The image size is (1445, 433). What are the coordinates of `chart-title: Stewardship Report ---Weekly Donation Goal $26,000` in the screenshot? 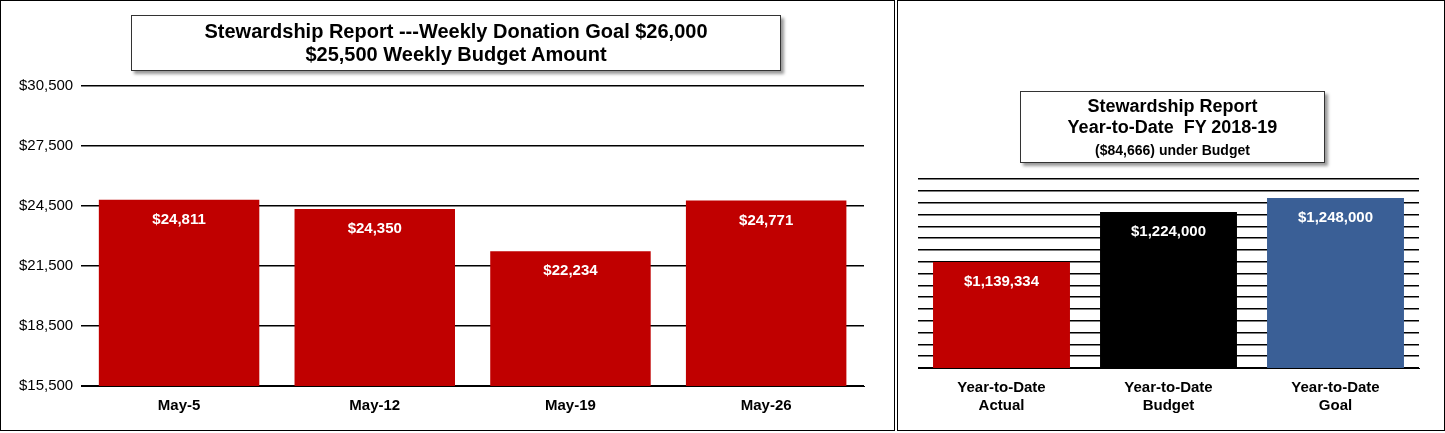 It's located at (456, 31).